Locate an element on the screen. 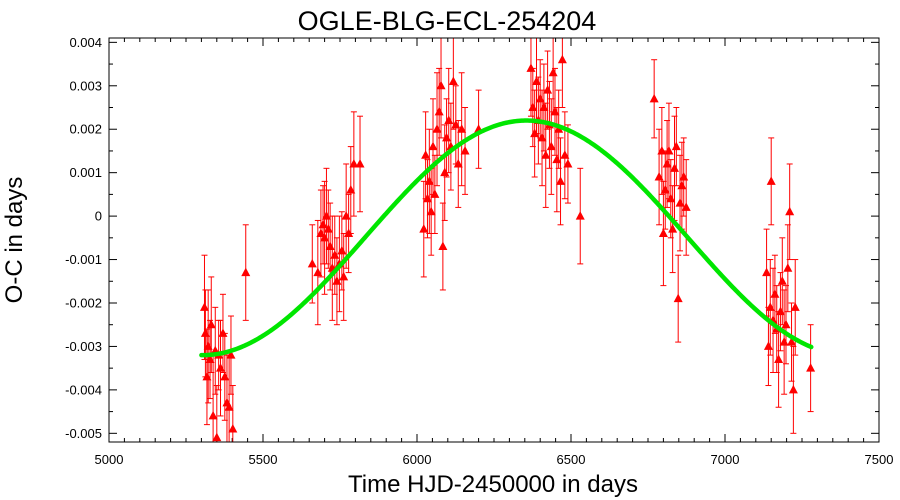 The image size is (900, 500). x-tick-label: 5500 is located at coordinates (263, 459).